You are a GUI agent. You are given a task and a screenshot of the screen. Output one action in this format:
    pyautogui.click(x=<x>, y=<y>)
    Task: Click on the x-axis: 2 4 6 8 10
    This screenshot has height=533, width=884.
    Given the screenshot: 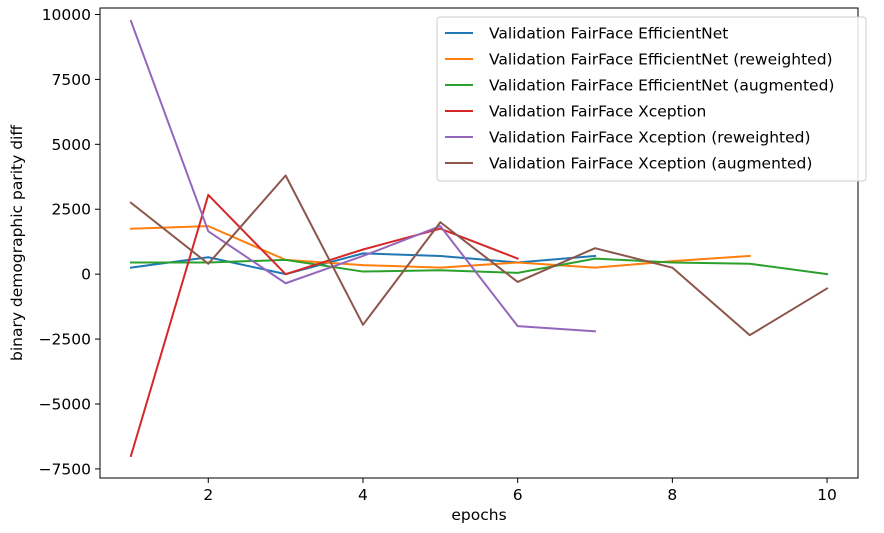 What is the action you would take?
    pyautogui.click(x=520, y=491)
    